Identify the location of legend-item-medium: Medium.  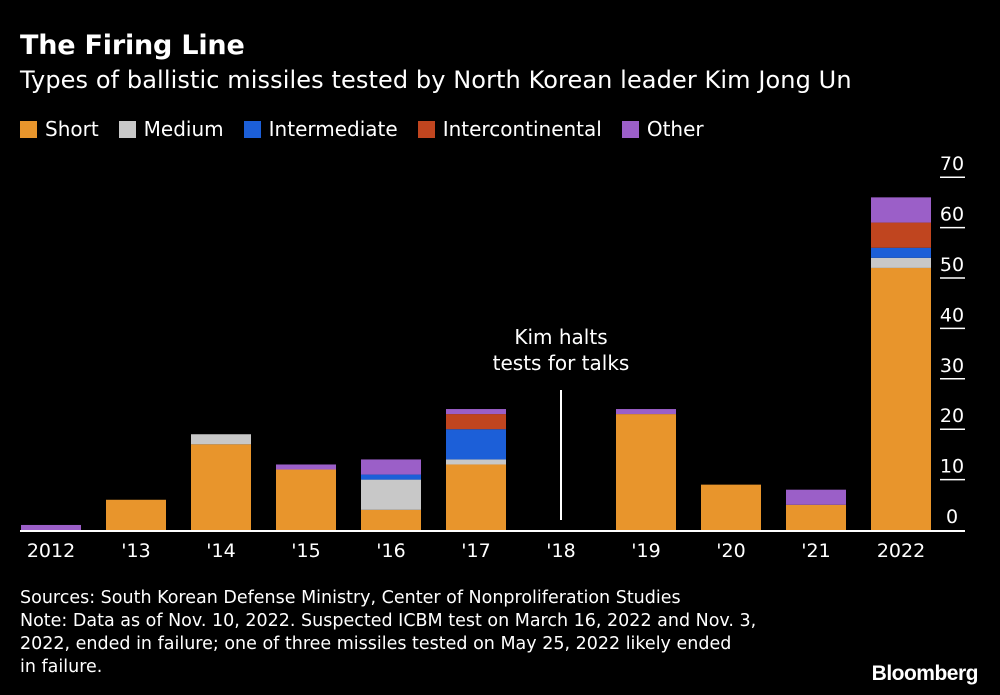
(171, 129).